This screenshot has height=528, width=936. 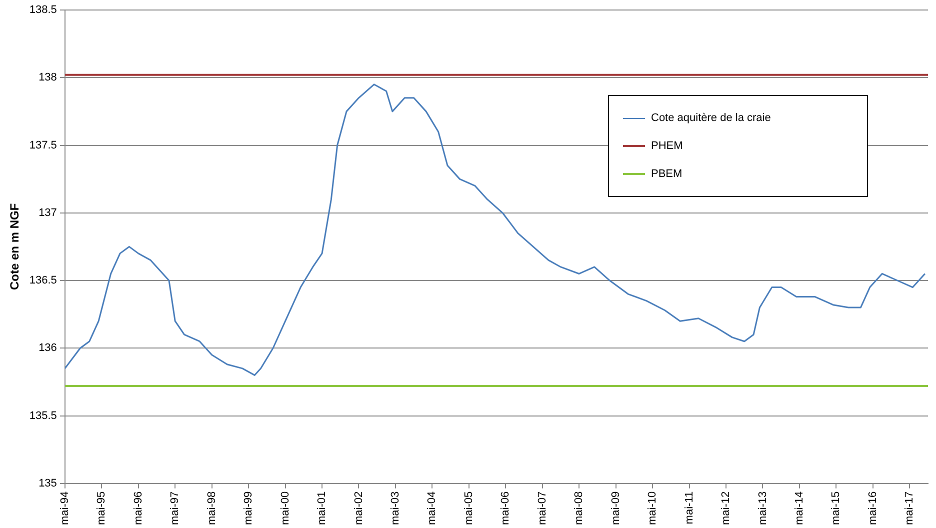 What do you see at coordinates (15, 246) in the screenshot?
I see `y-axis-title: Cote en m NGF` at bounding box center [15, 246].